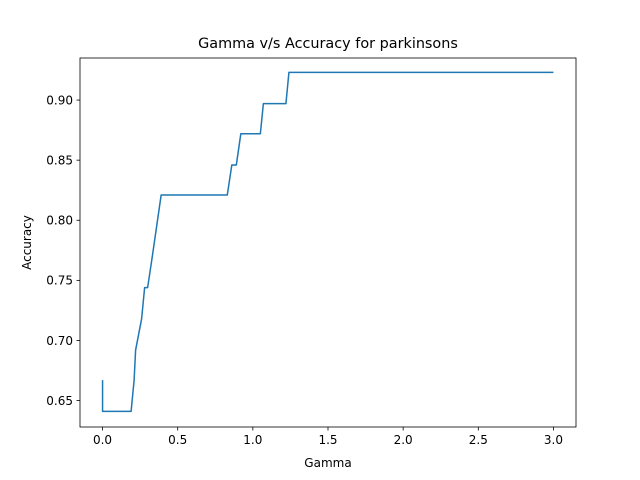 The height and width of the screenshot is (480, 640). I want to click on x-tick-label: 0.0, so click(102, 440).